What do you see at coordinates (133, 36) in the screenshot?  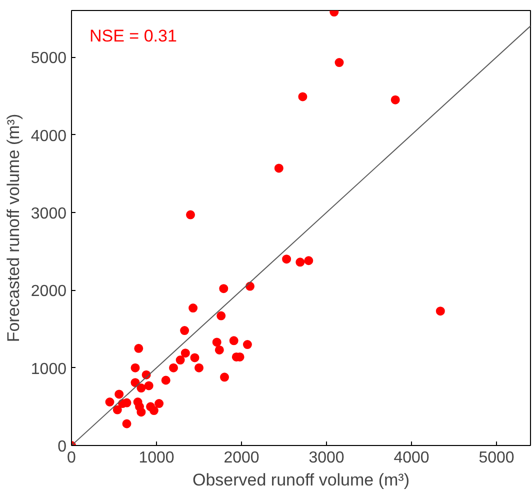 I see `annotation: NSE = 0.31` at bounding box center [133, 36].